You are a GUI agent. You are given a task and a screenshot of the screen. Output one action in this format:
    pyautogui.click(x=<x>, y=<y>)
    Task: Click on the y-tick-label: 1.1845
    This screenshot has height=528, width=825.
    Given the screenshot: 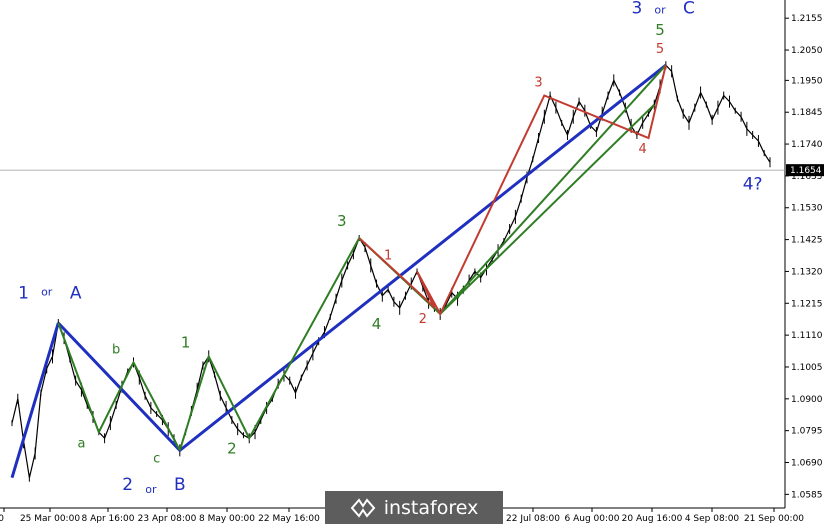 What is the action you would take?
    pyautogui.click(x=807, y=113)
    